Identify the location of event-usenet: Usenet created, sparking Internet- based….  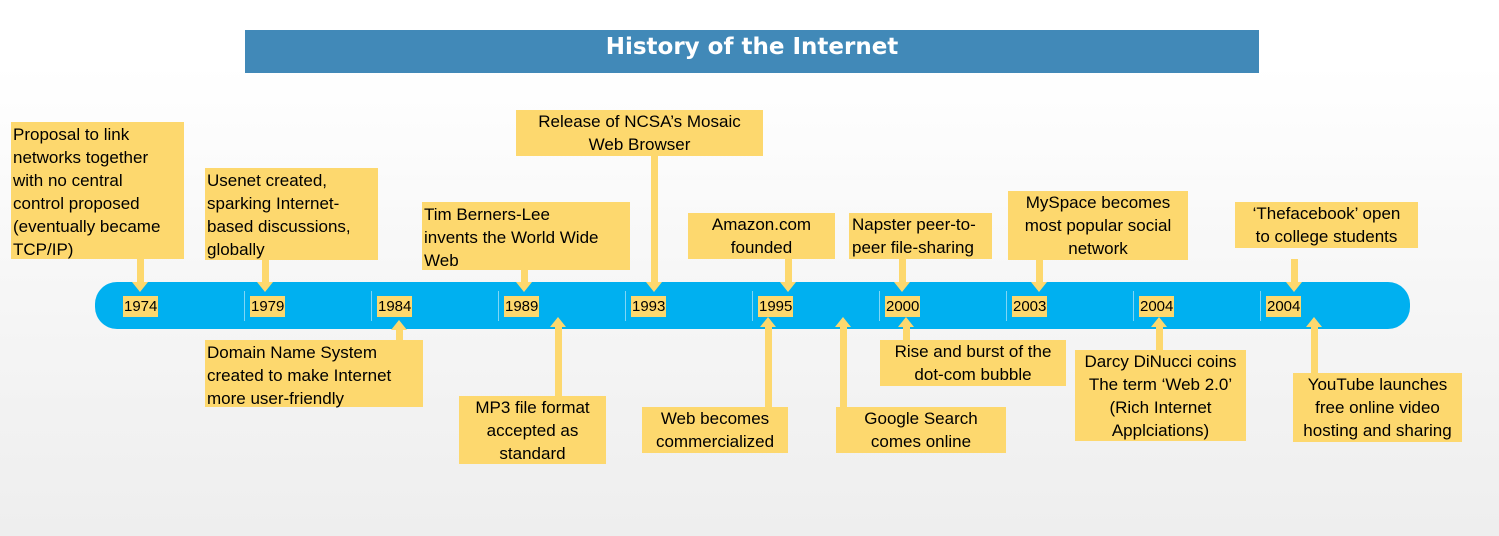
(291, 214).